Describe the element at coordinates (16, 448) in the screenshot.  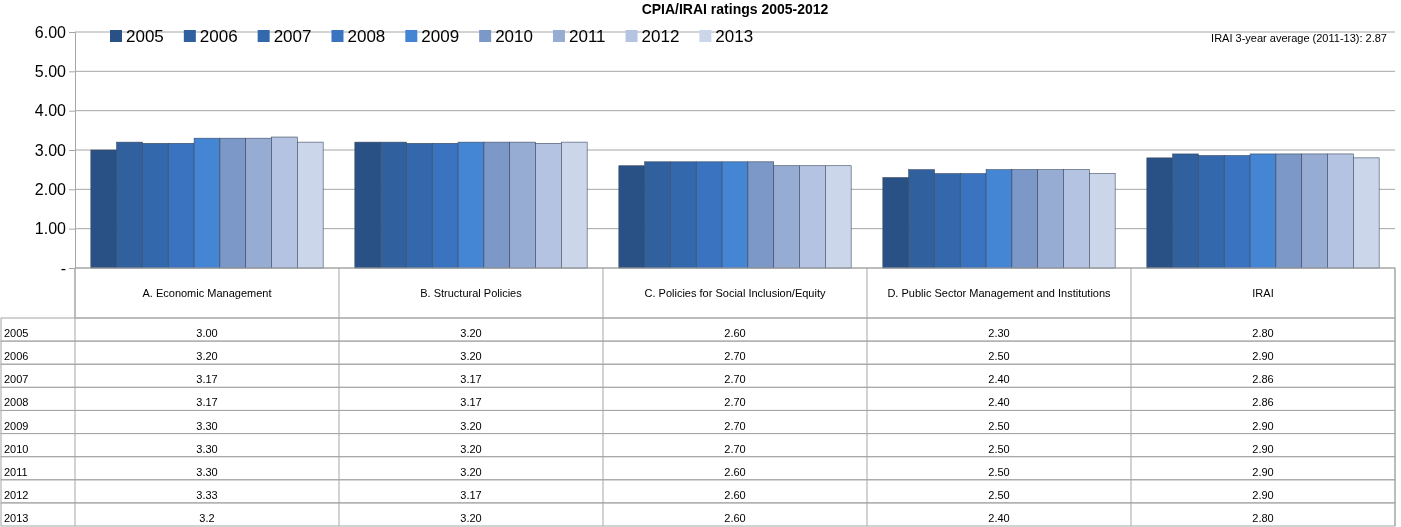
I see `text: 2010` at that location.